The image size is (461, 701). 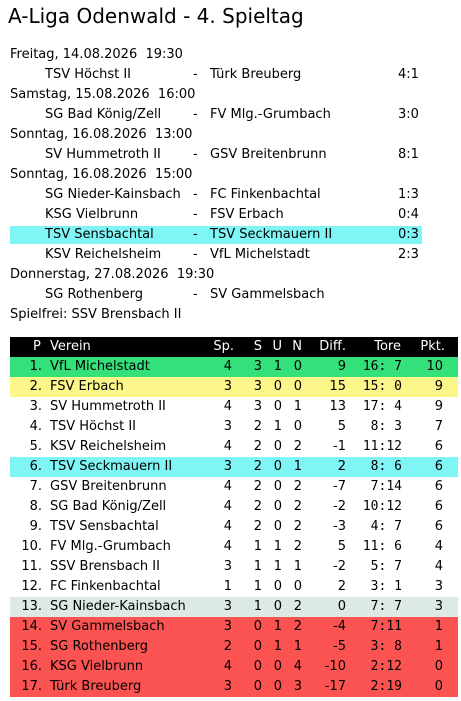 What do you see at coordinates (35, 506) in the screenshot?
I see `table-cell: 8.` at bounding box center [35, 506].